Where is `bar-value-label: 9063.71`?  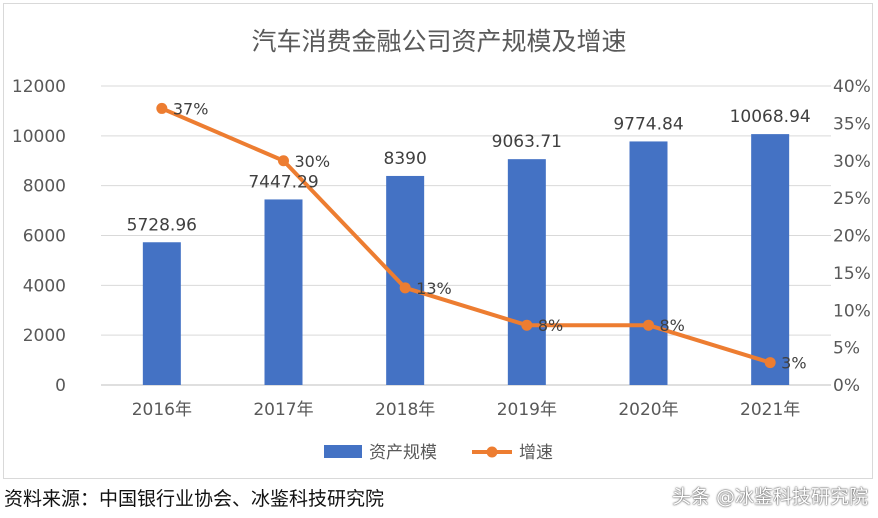 bar-value-label: 9063.71 is located at coordinates (527, 142).